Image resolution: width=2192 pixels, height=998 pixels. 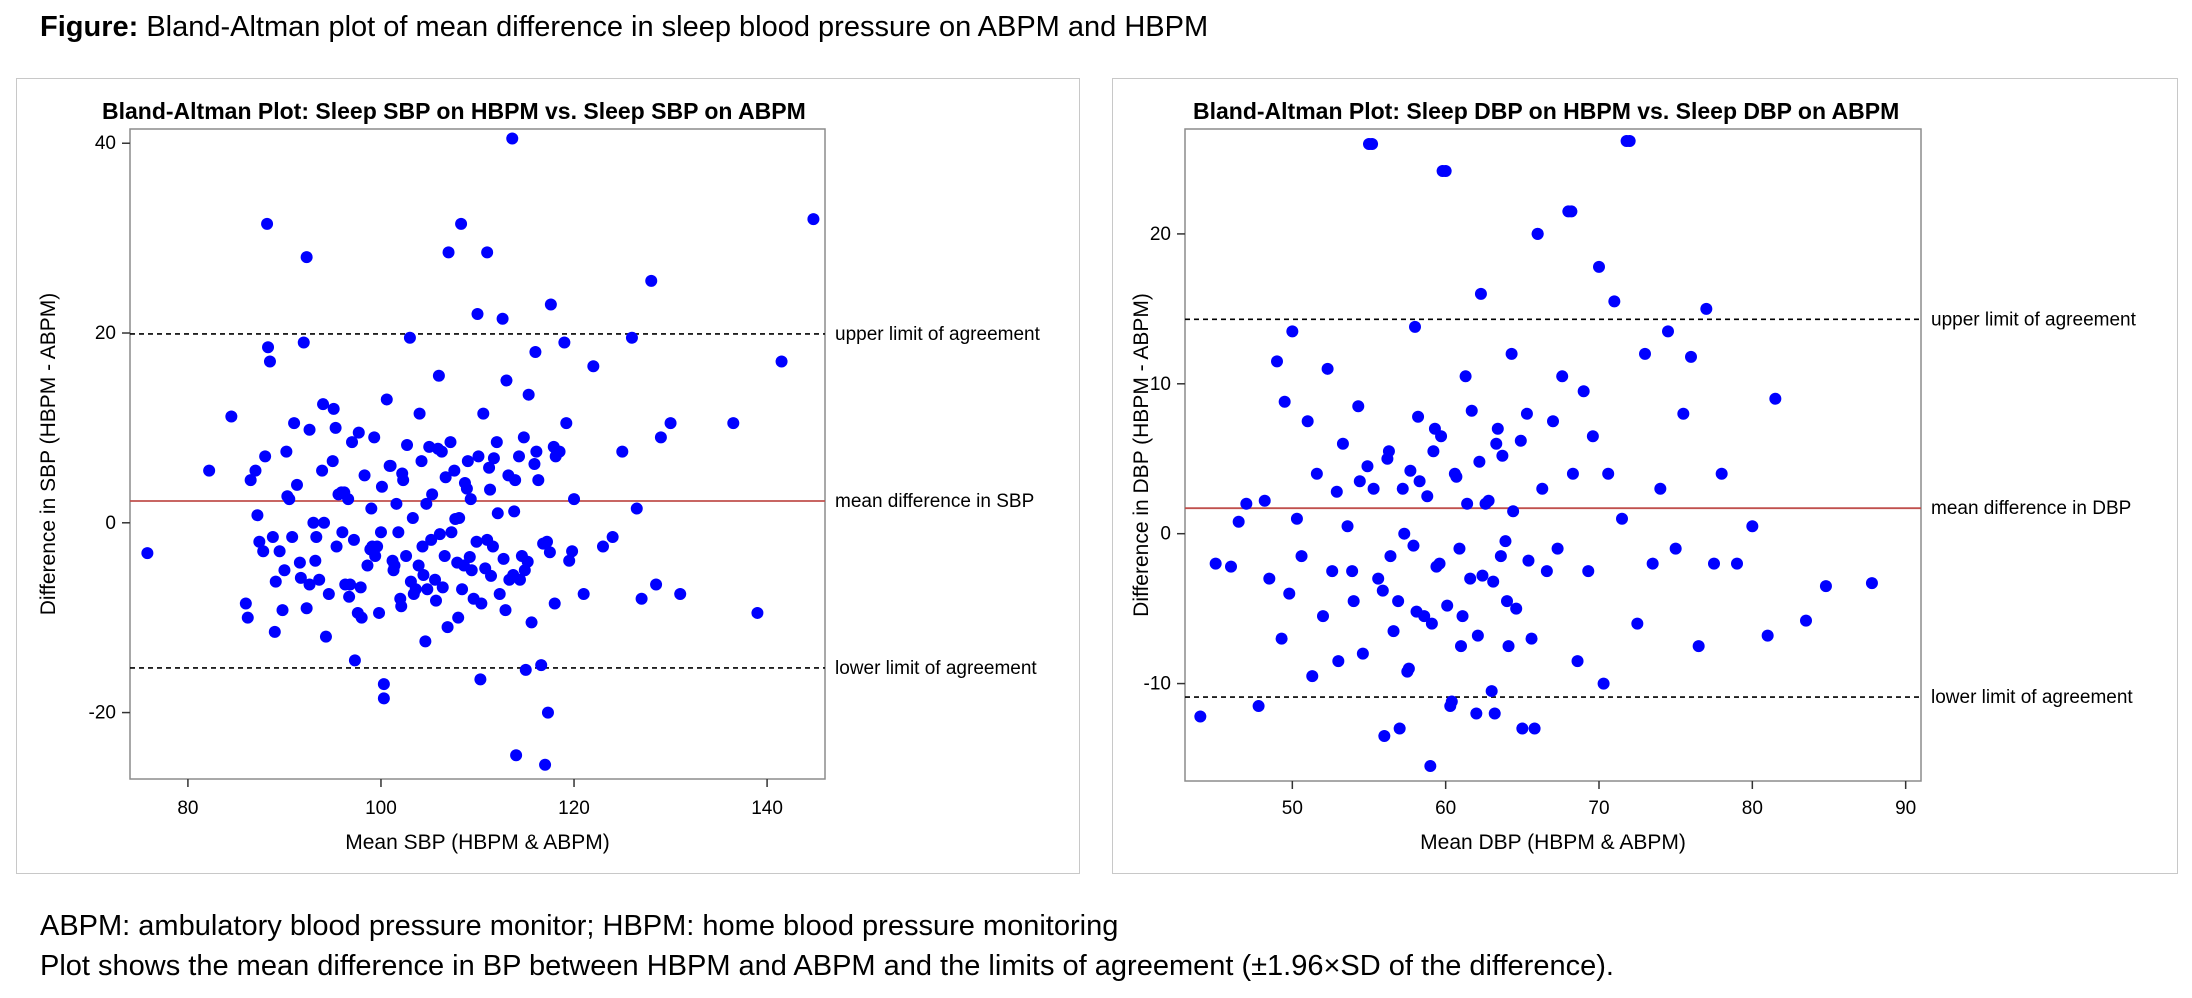 What do you see at coordinates (1160, 384) in the screenshot?
I see `y-tick-label: 10` at bounding box center [1160, 384].